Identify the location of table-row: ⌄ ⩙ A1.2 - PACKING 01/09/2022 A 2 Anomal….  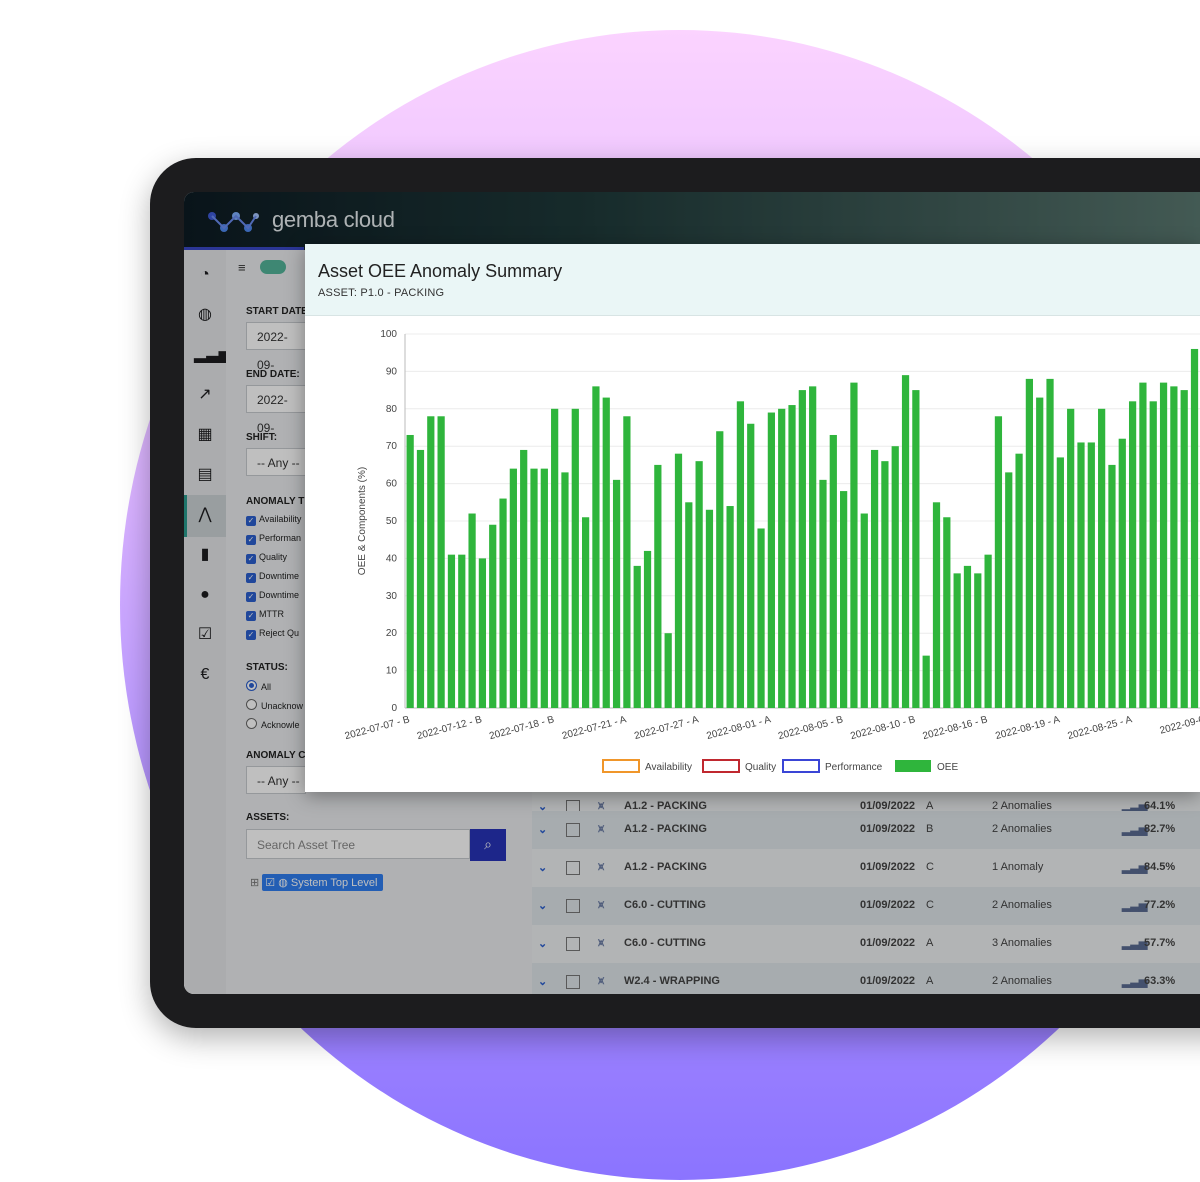
(866, 807).